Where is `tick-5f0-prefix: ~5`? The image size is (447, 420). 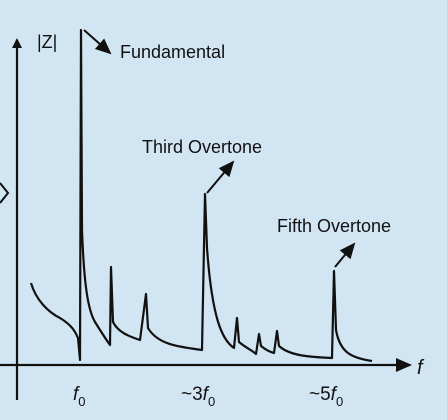
tick-5f0-prefix: ~5 is located at coordinates (320, 394).